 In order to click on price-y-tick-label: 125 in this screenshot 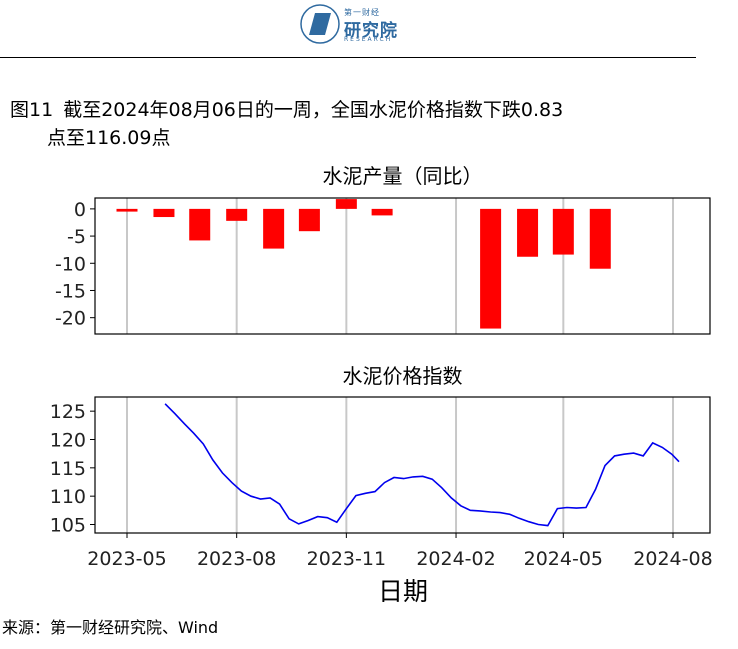, I will do `click(68, 412)`.